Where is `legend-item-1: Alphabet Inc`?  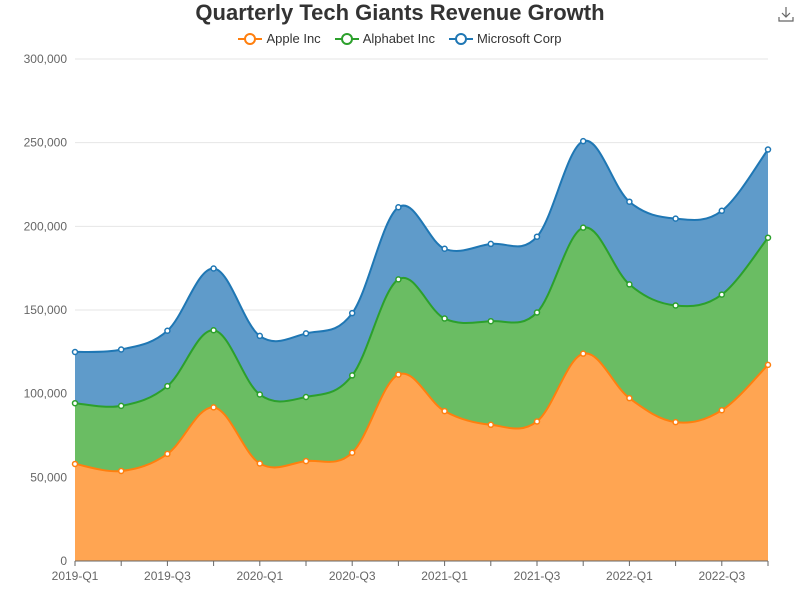 legend-item-1: Alphabet Inc is located at coordinates (384, 38).